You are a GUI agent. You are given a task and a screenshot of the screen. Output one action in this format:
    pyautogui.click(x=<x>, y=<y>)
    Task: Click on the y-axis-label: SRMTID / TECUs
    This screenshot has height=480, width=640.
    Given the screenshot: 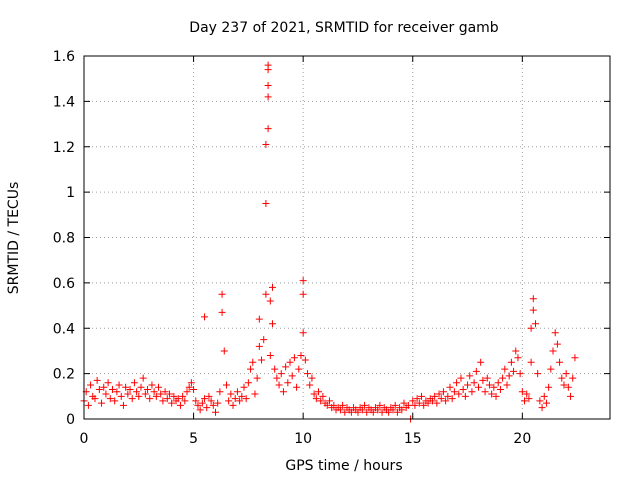 What is the action you would take?
    pyautogui.click(x=14, y=238)
    